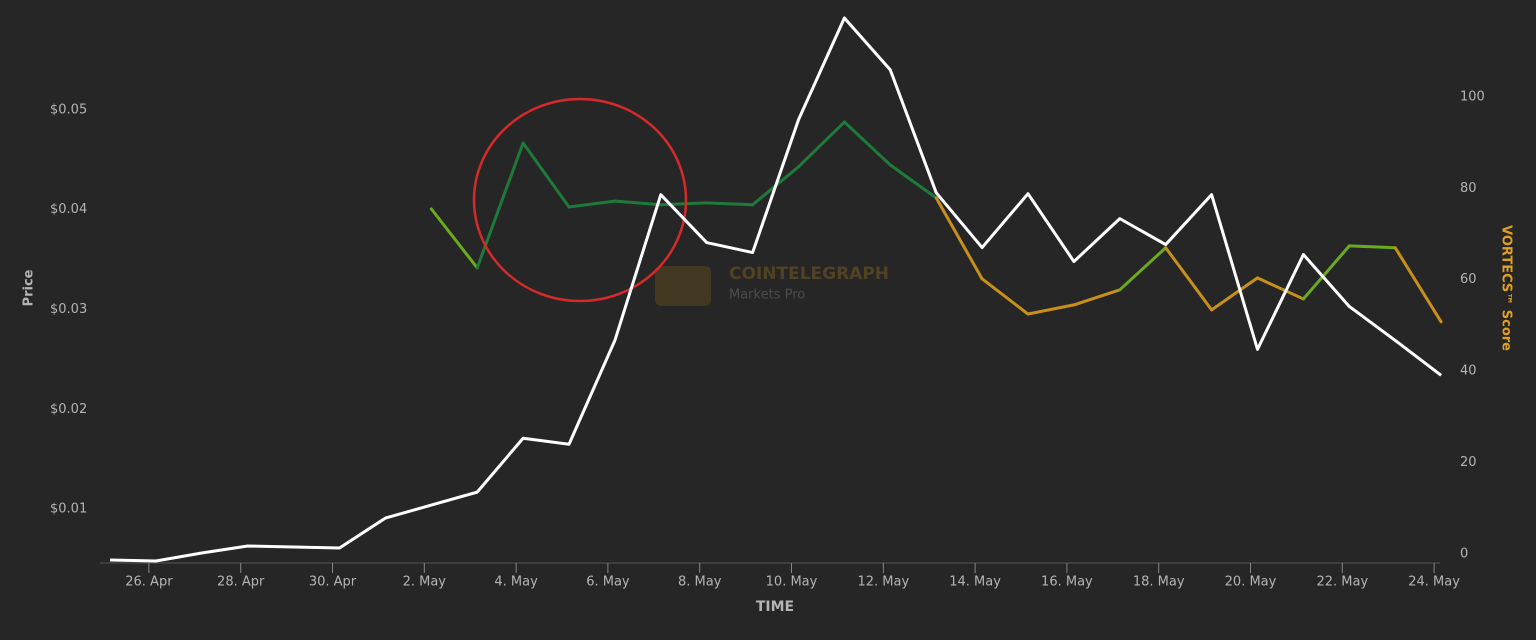 The width and height of the screenshot is (1536, 640). I want to click on watermark-title: COINTELEGRAPH, so click(809, 274).